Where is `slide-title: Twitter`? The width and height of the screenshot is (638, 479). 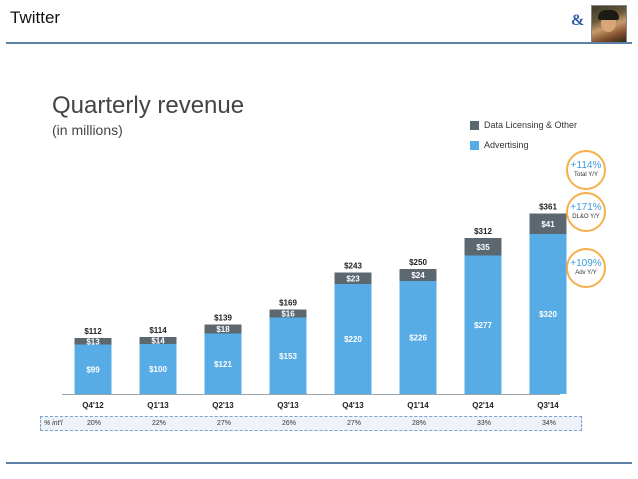
slide-title: Twitter is located at coordinates (35, 17).